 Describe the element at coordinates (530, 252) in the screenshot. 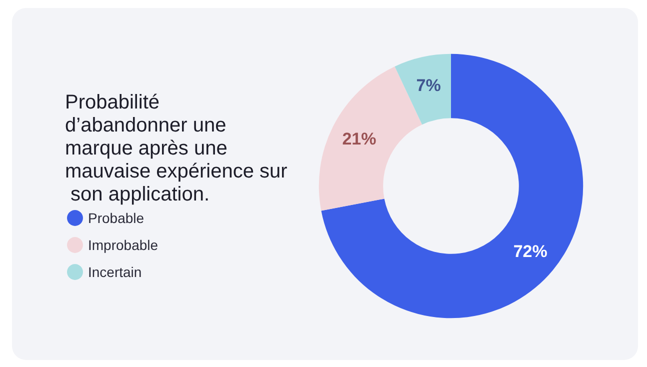

I see `data-label: 72%` at that location.